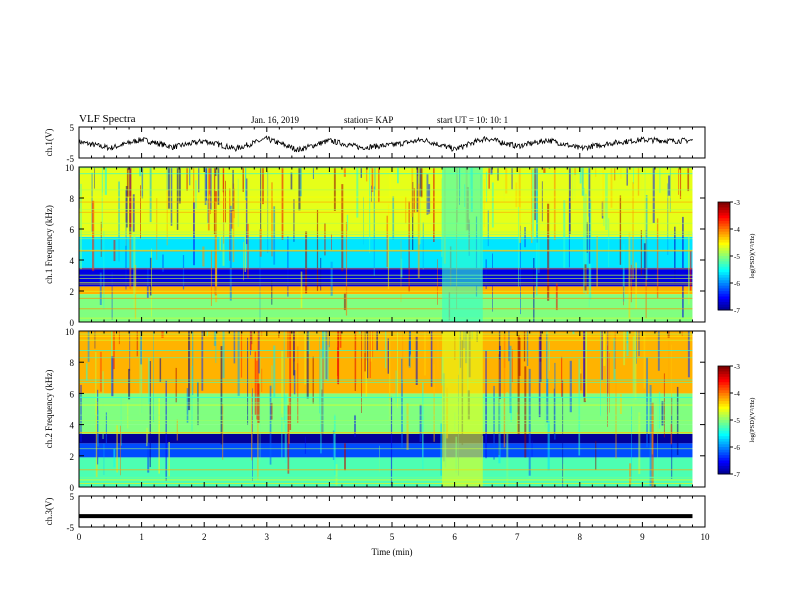 This screenshot has width=792, height=612. Describe the element at coordinates (49, 244) in the screenshot. I see `ch1-spectrogram-ylabel: ch.1 Frequency (kHz)` at that location.